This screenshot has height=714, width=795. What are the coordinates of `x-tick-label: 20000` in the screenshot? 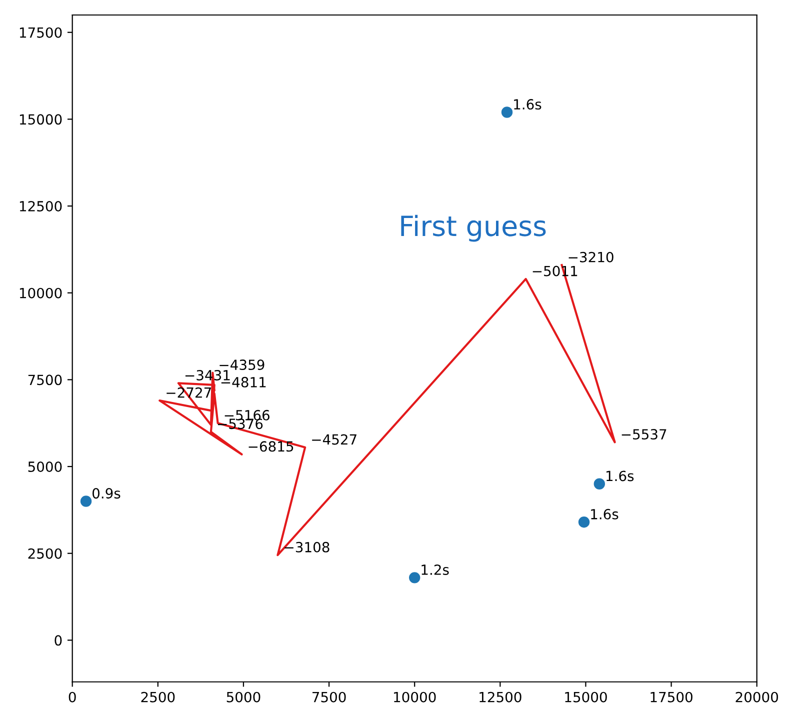 It's located at (757, 697).